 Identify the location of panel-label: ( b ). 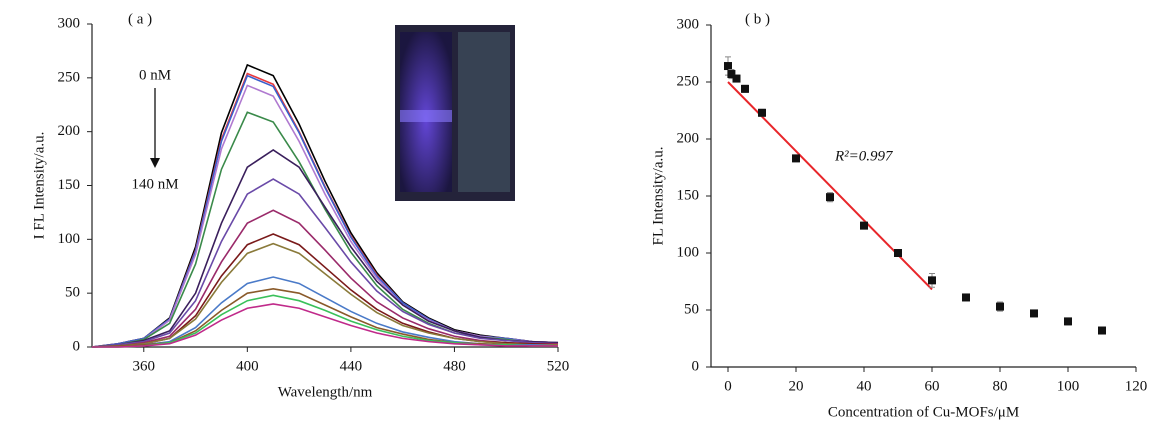
(757, 19).